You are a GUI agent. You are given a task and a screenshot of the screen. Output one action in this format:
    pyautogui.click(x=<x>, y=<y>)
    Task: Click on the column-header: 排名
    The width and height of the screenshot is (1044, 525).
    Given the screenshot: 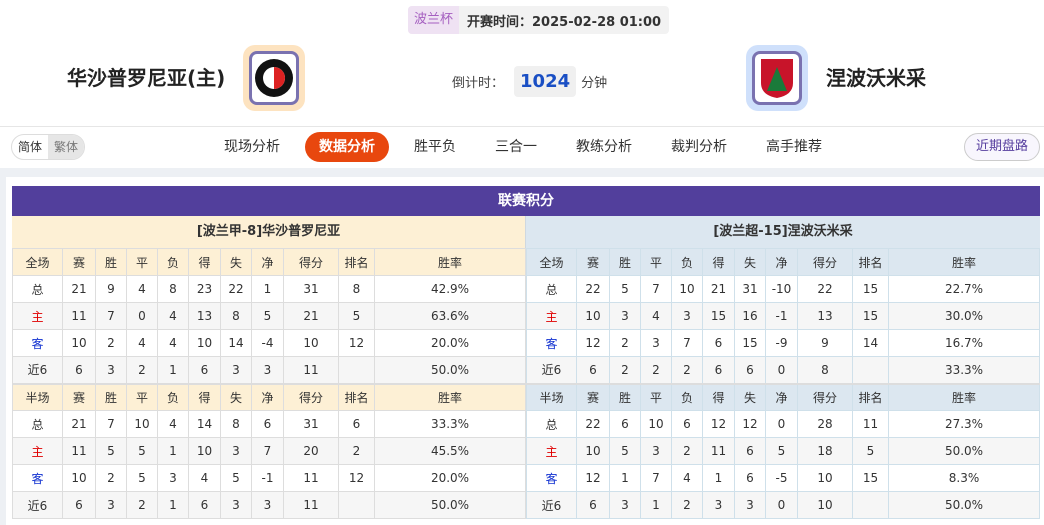 What is the action you would take?
    pyautogui.click(x=356, y=396)
    